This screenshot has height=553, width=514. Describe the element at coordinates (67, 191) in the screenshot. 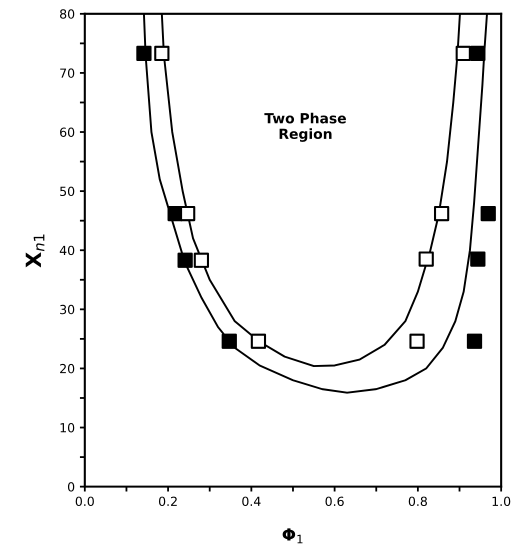

I see `y-tick-label: 50` at that location.